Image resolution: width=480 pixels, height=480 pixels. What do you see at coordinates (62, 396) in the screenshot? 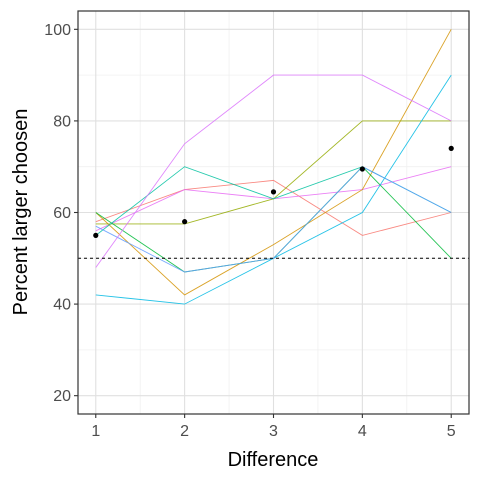
I see `y-tick-label: 20` at bounding box center [62, 396].